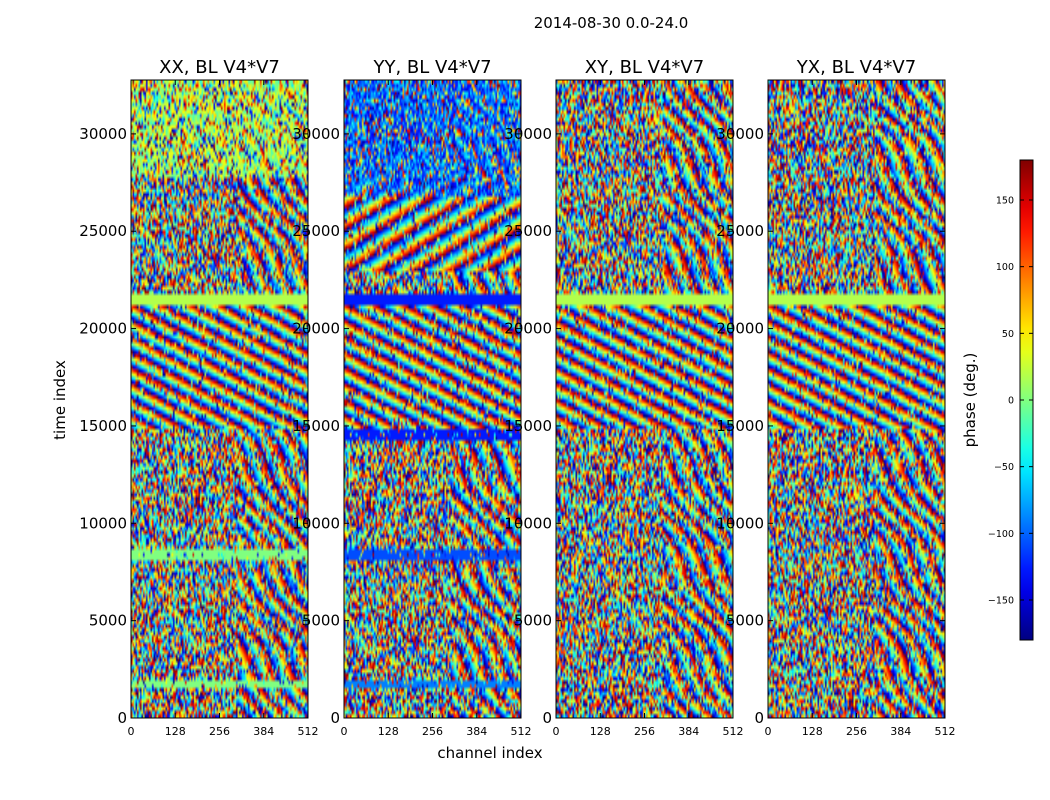 This screenshot has width=1050, height=800. What do you see at coordinates (1005, 201) in the screenshot?
I see `colorbar-tick-label: 150` at bounding box center [1005, 201].